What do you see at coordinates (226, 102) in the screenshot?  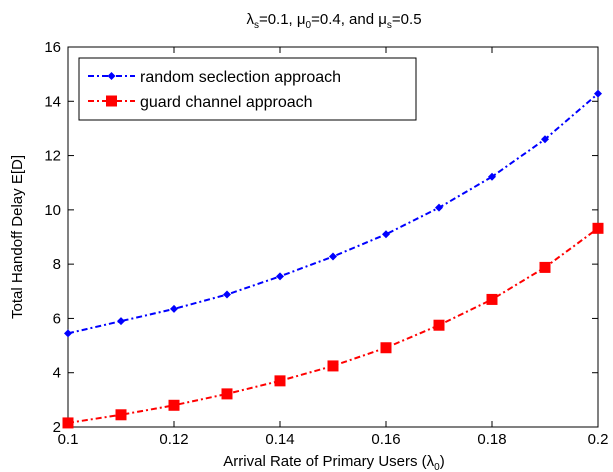 I see `legend-label-guard: guard channel approach` at bounding box center [226, 102].